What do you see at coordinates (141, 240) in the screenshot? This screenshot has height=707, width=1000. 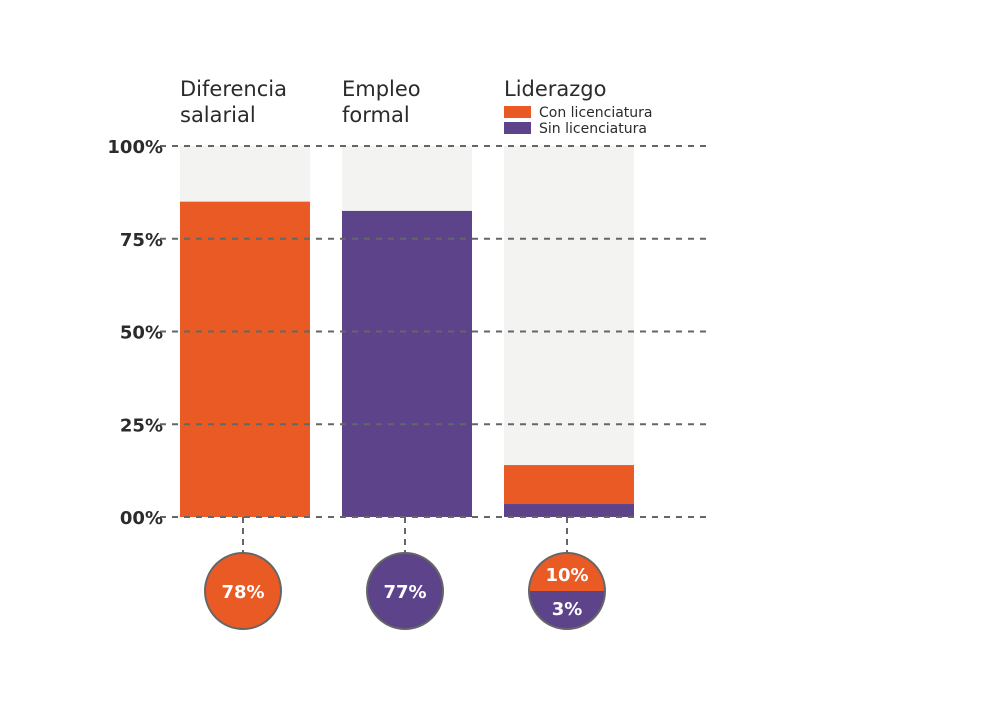 I see `y-tick-label: 75%` at bounding box center [141, 240].